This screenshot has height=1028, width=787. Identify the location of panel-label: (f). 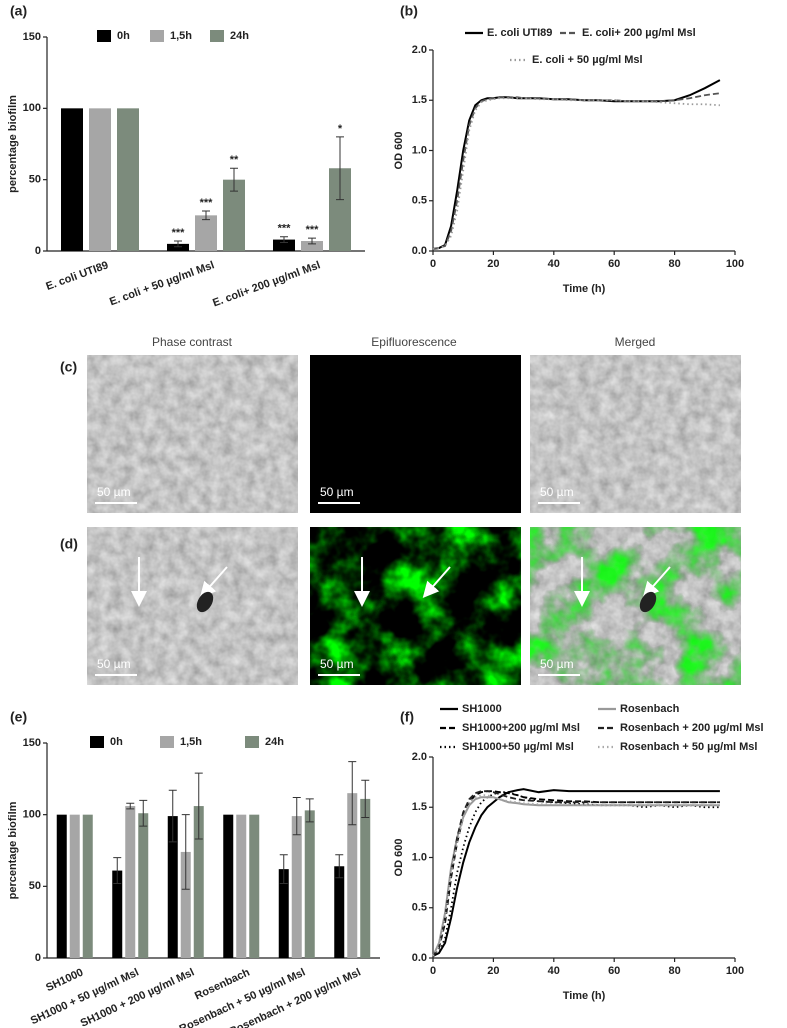
(407, 717).